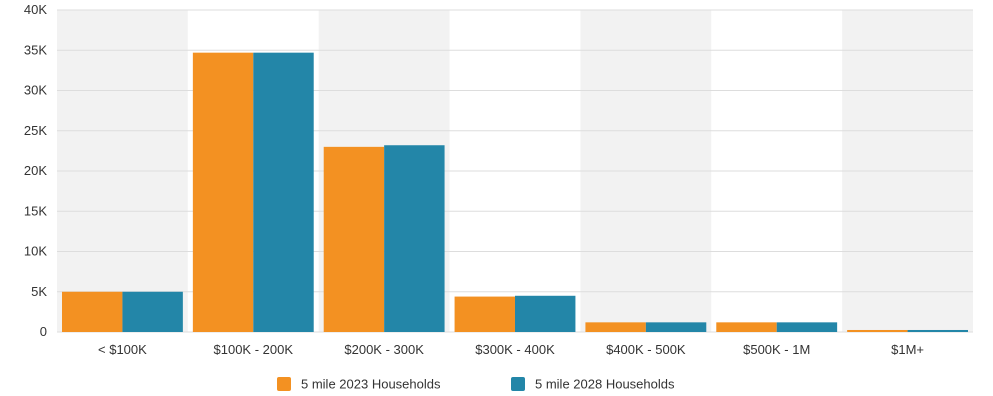  What do you see at coordinates (515, 349) in the screenshot?
I see `x-tick-label: $300K - 400K` at bounding box center [515, 349].